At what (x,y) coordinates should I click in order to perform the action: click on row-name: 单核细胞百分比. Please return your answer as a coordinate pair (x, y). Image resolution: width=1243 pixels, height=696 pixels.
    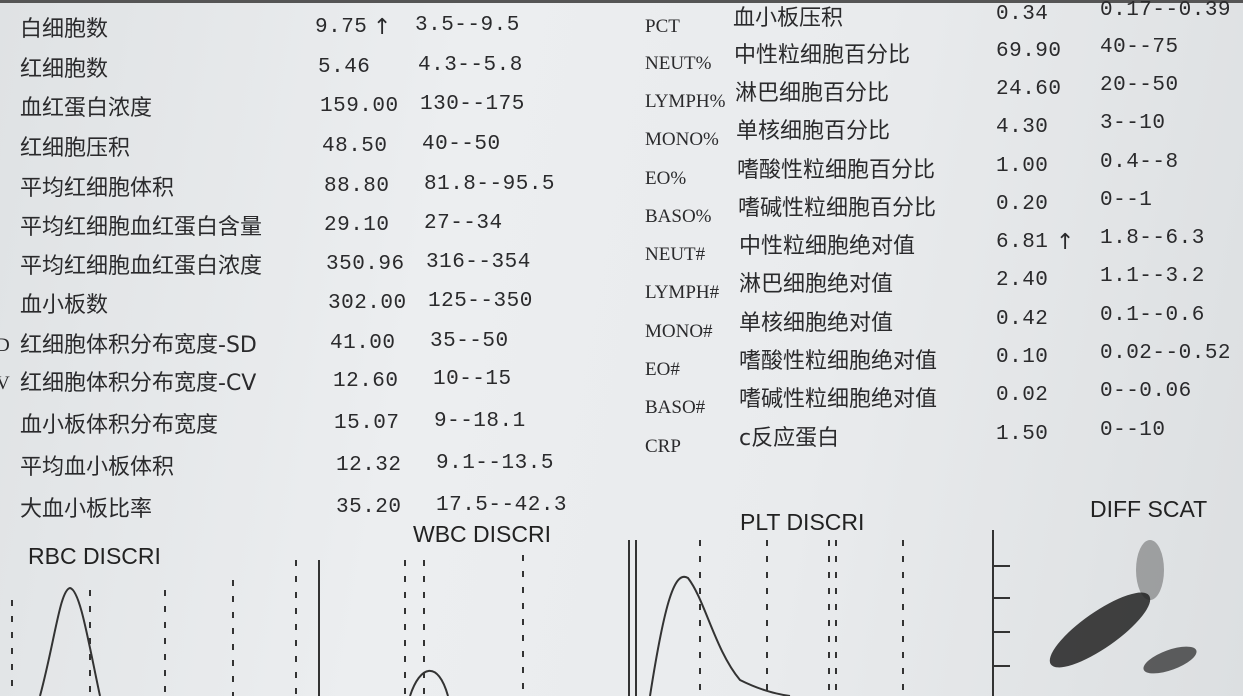
    Looking at the image, I should click on (813, 131).